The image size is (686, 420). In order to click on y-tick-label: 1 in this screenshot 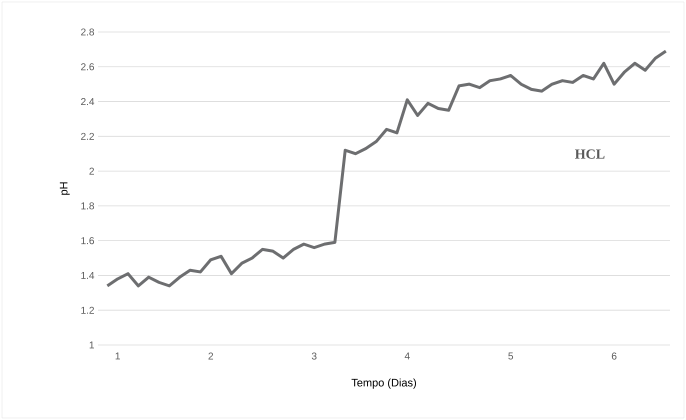, I will do `click(92, 345)`.